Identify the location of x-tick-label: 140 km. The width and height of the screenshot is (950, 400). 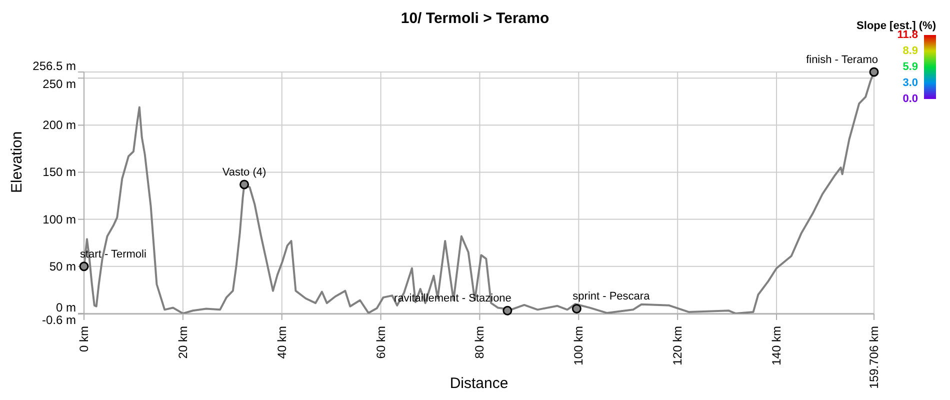
(777, 346).